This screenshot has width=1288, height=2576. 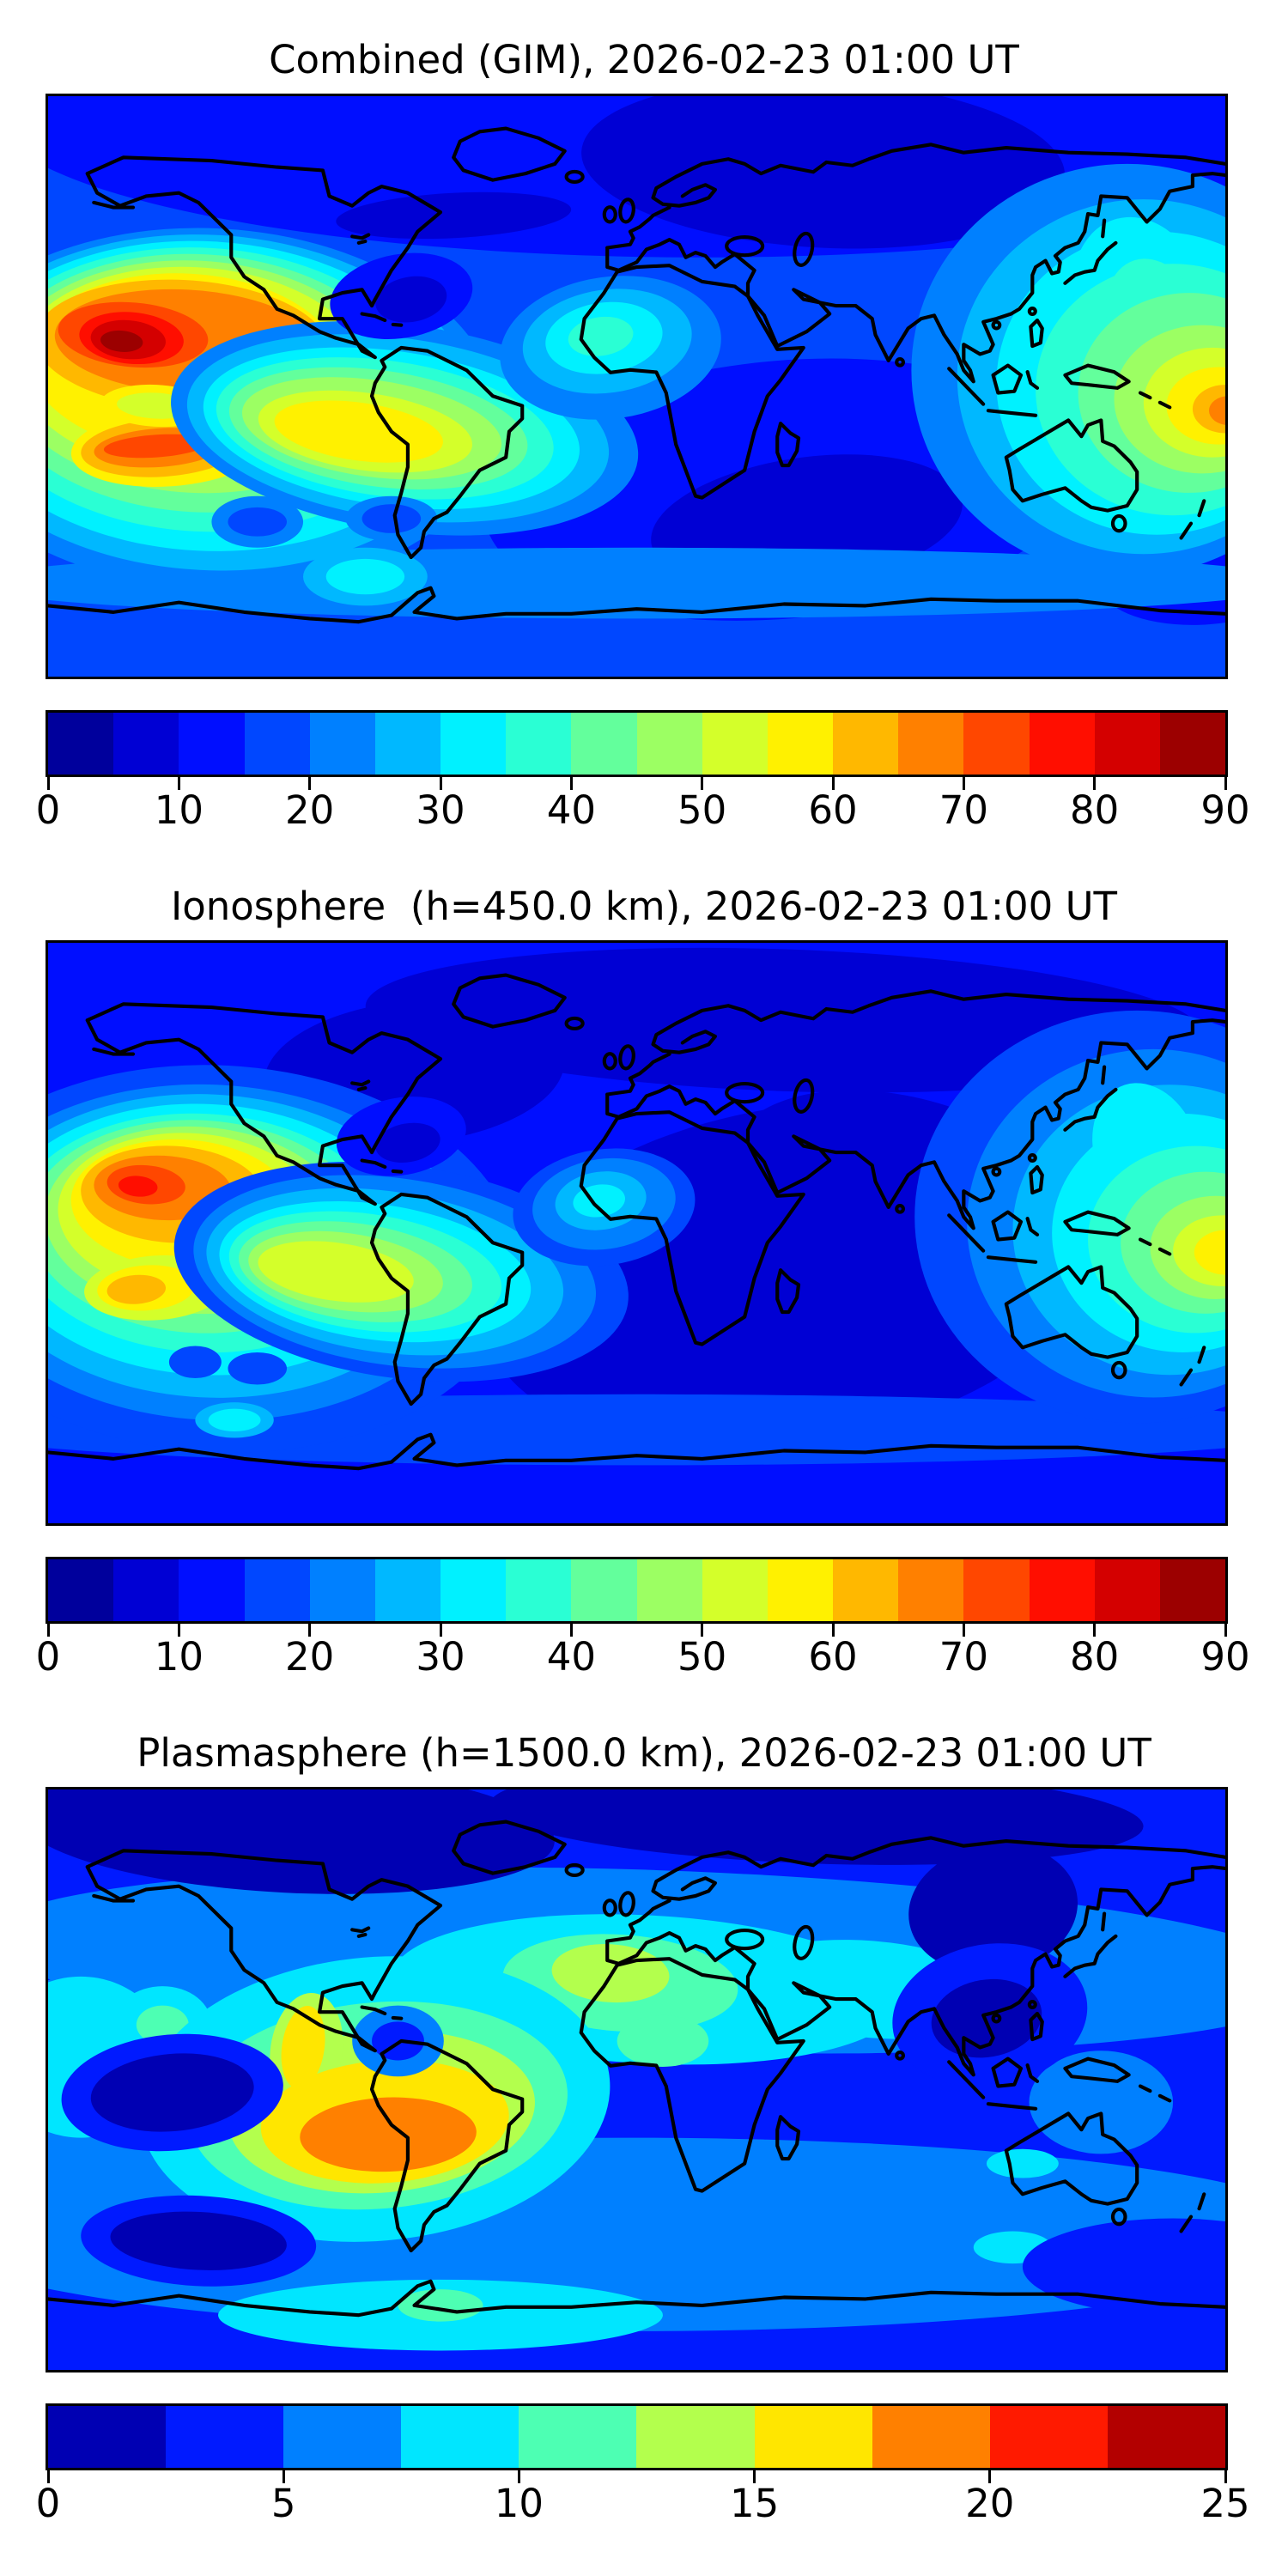 What do you see at coordinates (571, 810) in the screenshot?
I see `colorbar-tick-label: 40` at bounding box center [571, 810].